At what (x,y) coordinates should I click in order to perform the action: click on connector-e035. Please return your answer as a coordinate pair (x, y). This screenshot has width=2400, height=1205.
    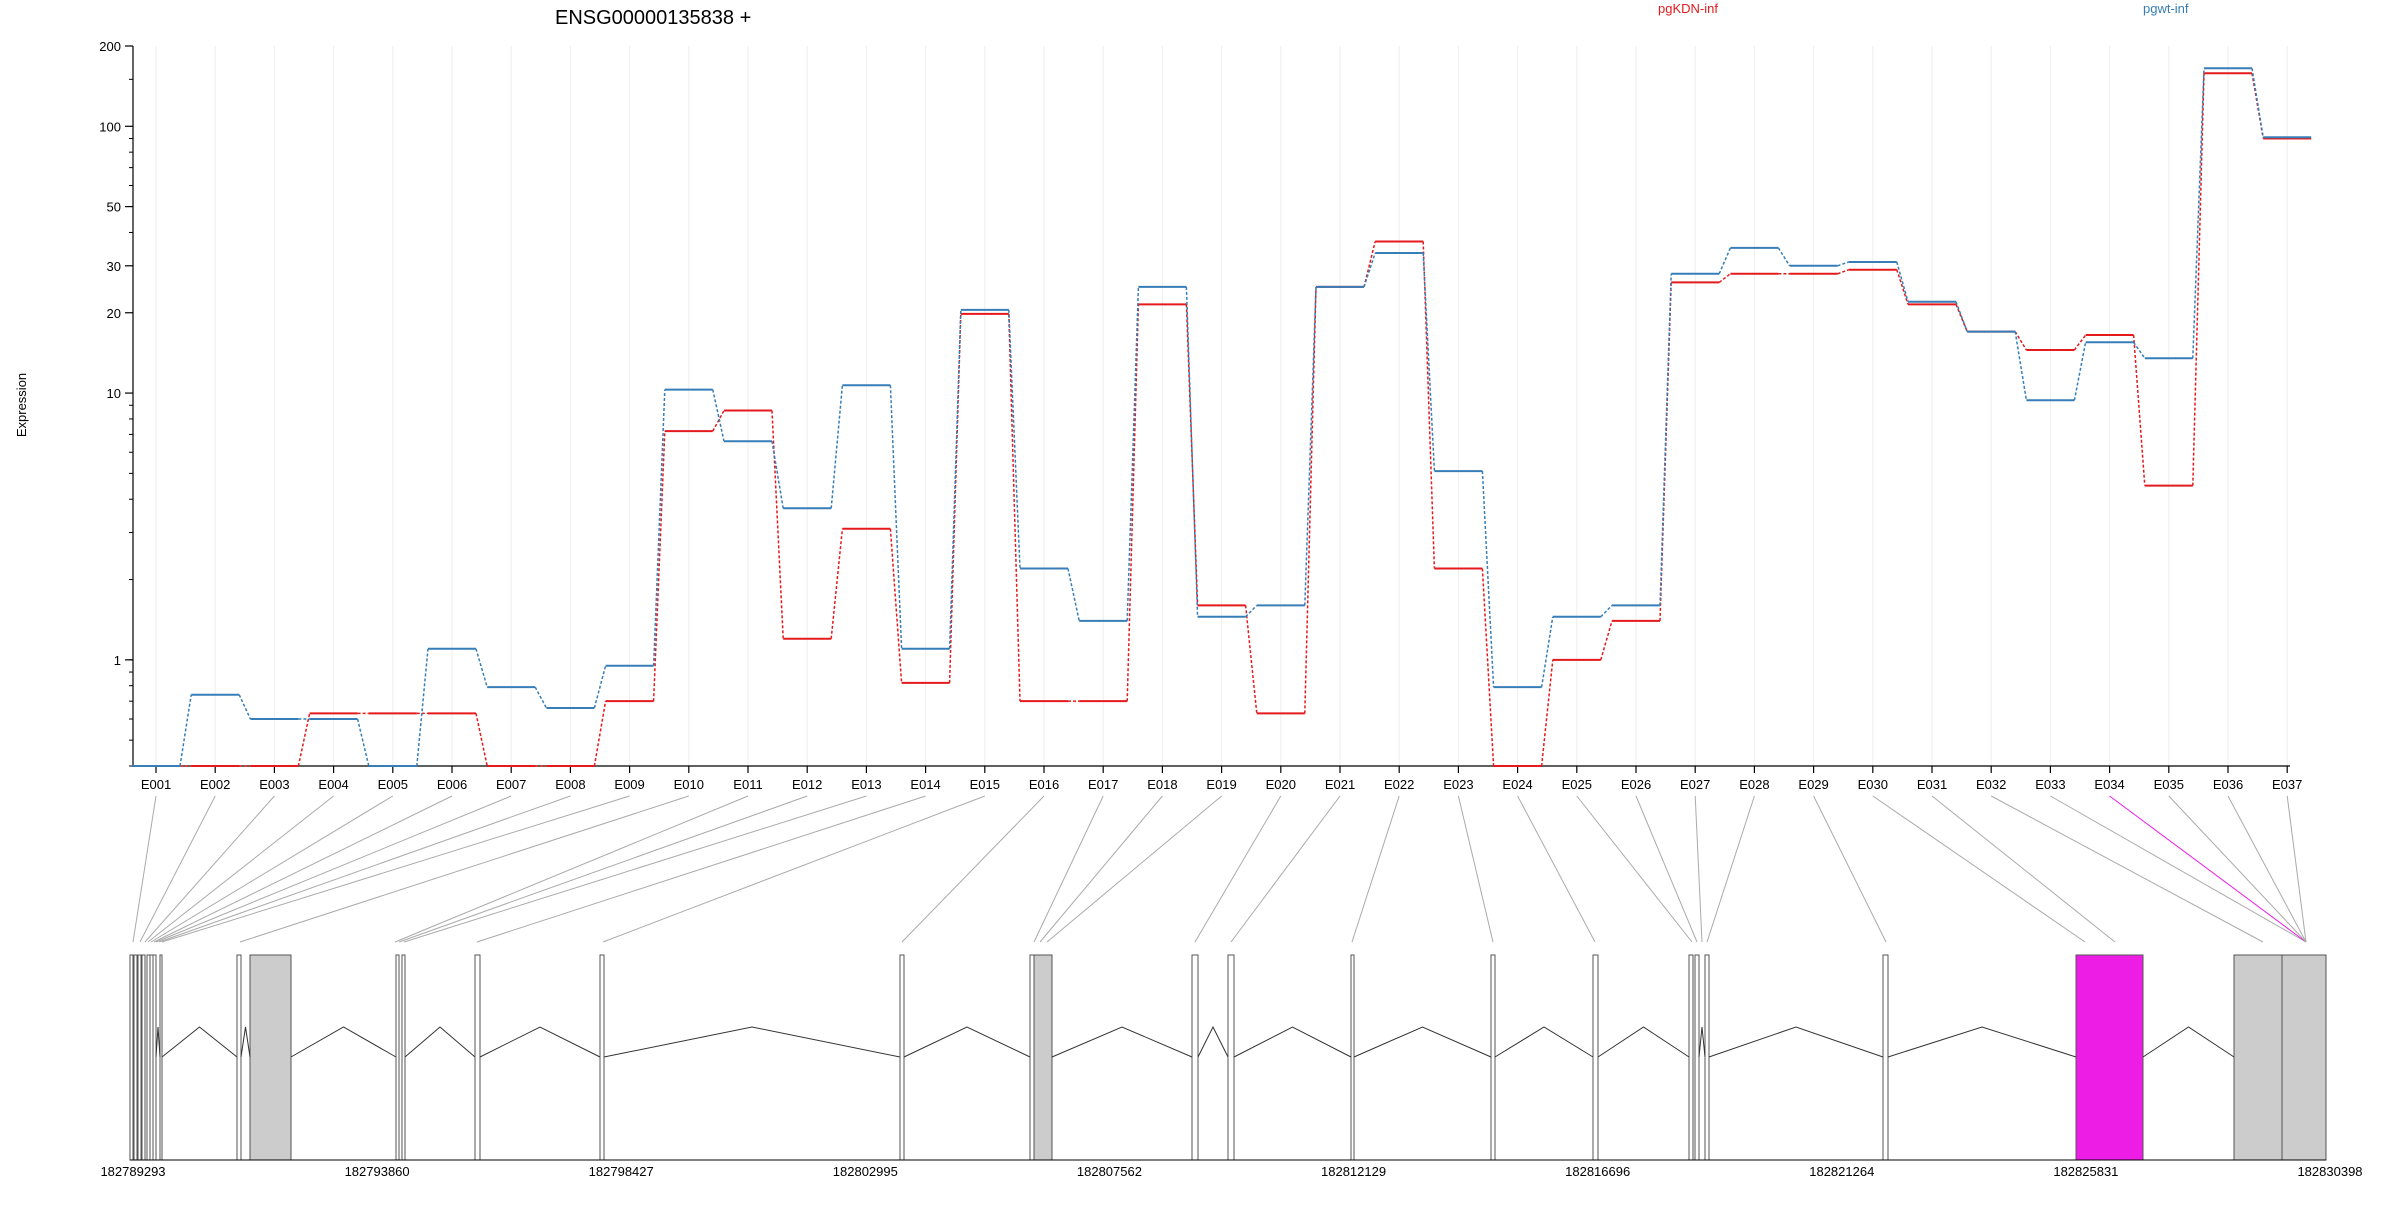
    Looking at the image, I should click on (2237, 869).